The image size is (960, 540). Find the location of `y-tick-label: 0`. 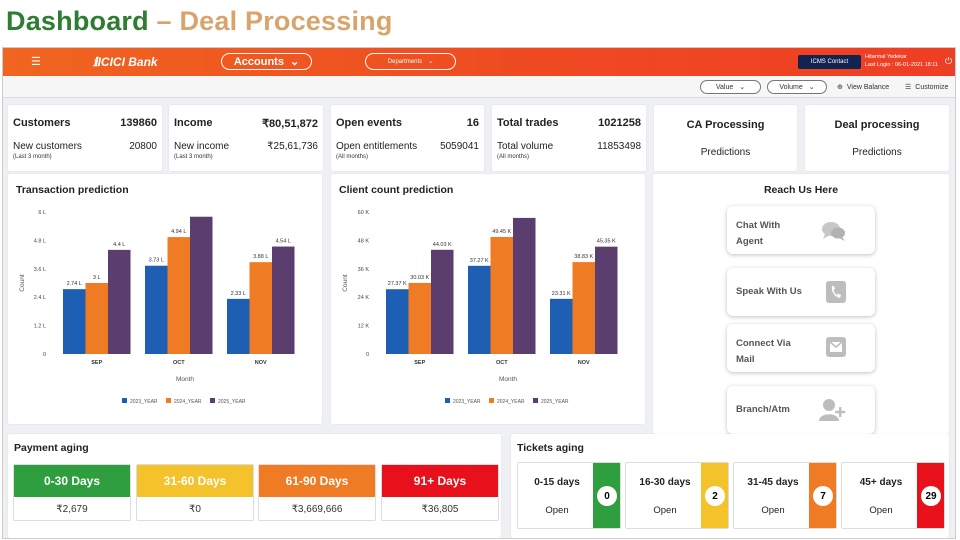

y-tick-label: 0 is located at coordinates (367, 355).